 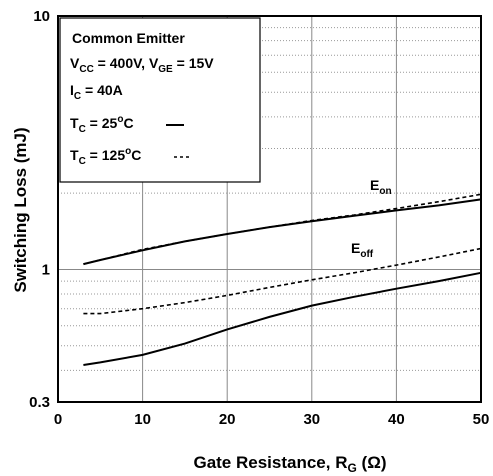 What do you see at coordinates (311, 419) in the screenshot?
I see `x-tick-label: 30` at bounding box center [311, 419].